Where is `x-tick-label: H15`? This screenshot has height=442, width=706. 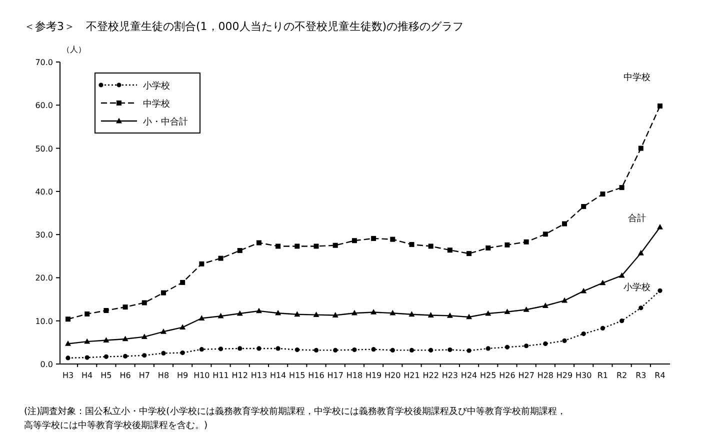
x-tick-label: H15 is located at coordinates (297, 375).